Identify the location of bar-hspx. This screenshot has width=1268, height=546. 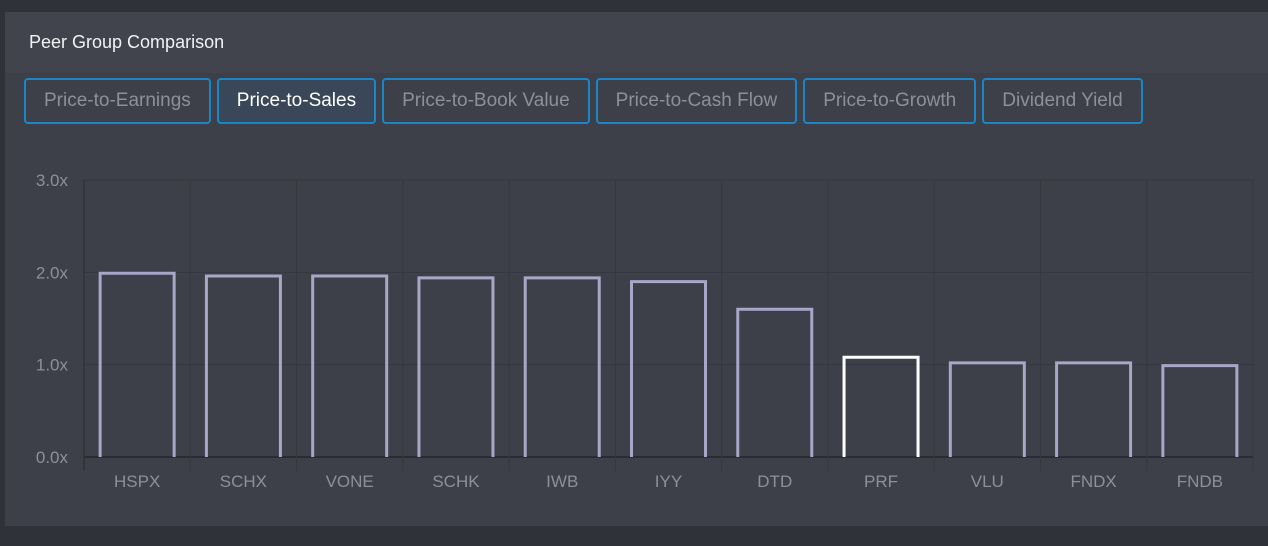
(137, 364).